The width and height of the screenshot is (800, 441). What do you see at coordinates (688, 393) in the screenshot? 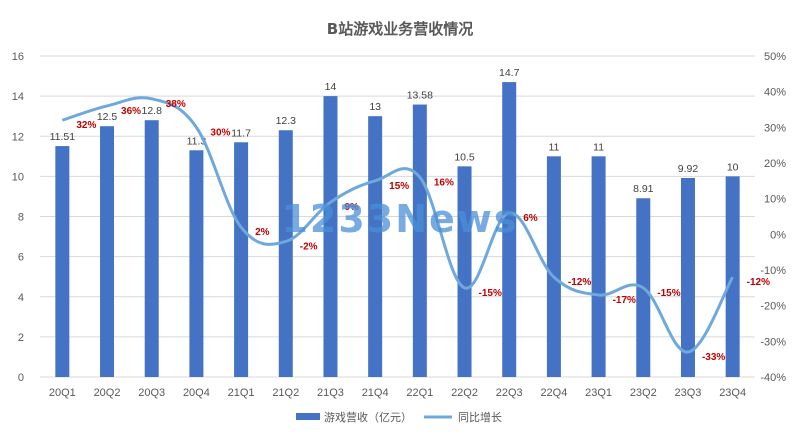
I see `x-tick-label: 23Q3` at bounding box center [688, 393].